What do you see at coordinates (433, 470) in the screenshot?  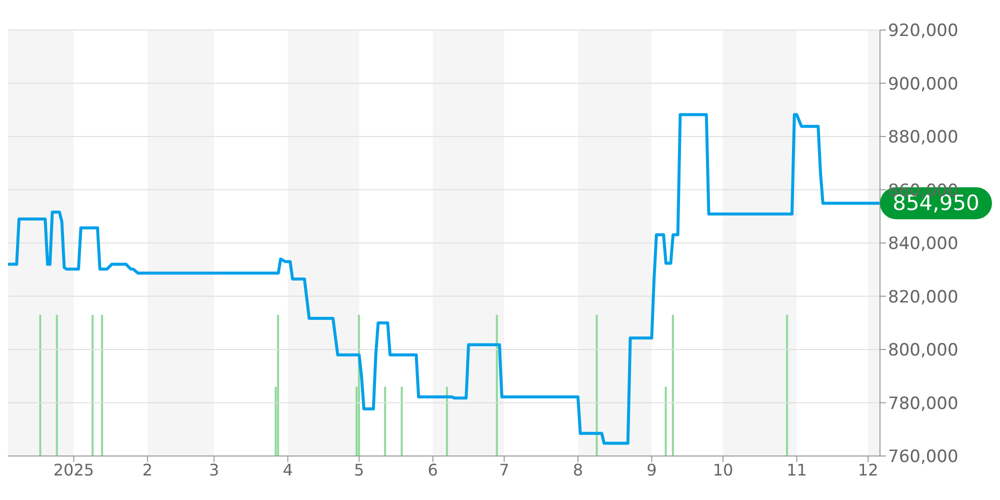 I see `x-tick-label: 6` at bounding box center [433, 470].